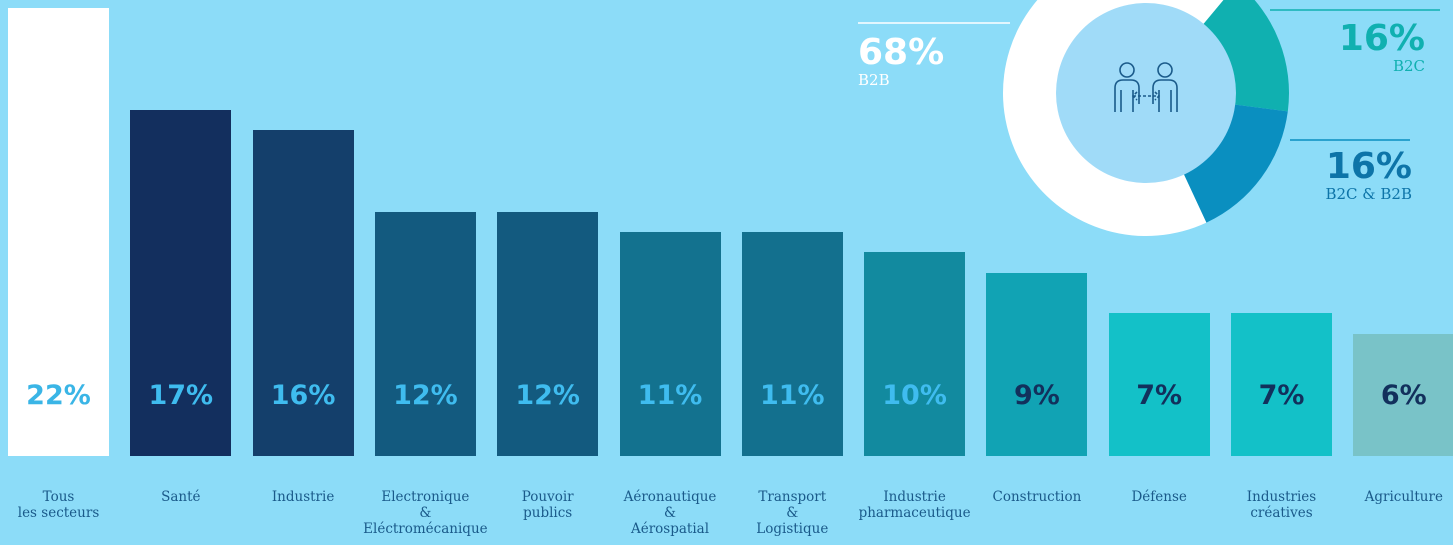  I want to click on category-label: Electronique & Eléctromécanique, so click(425, 513).